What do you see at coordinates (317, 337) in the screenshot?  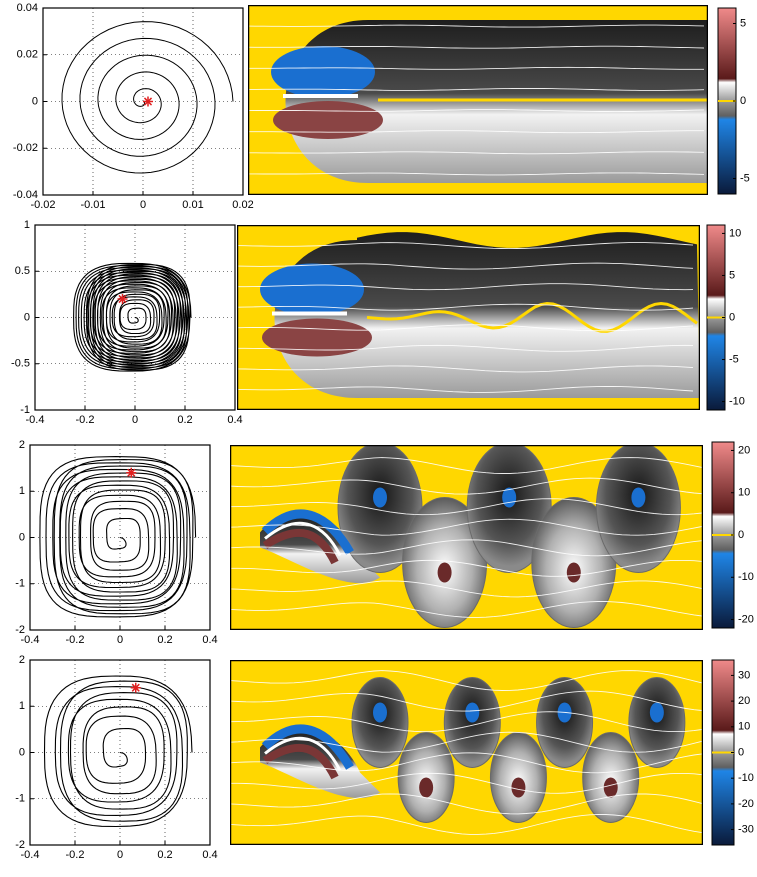 I see `vortex-pos` at bounding box center [317, 337].